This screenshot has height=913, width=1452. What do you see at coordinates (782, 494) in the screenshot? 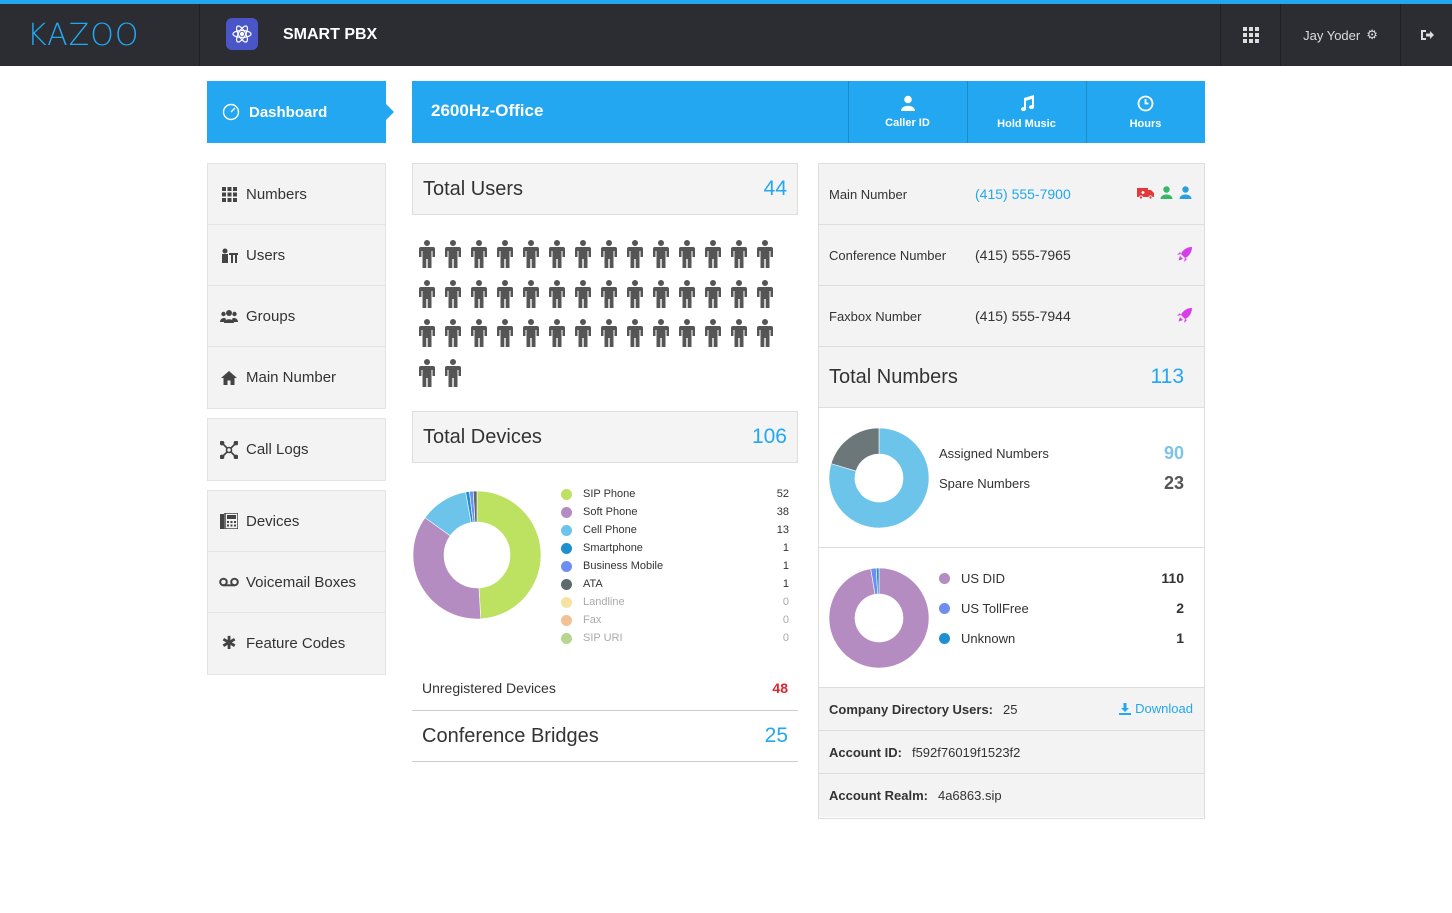
I see `legend-value: 52` at bounding box center [782, 494].